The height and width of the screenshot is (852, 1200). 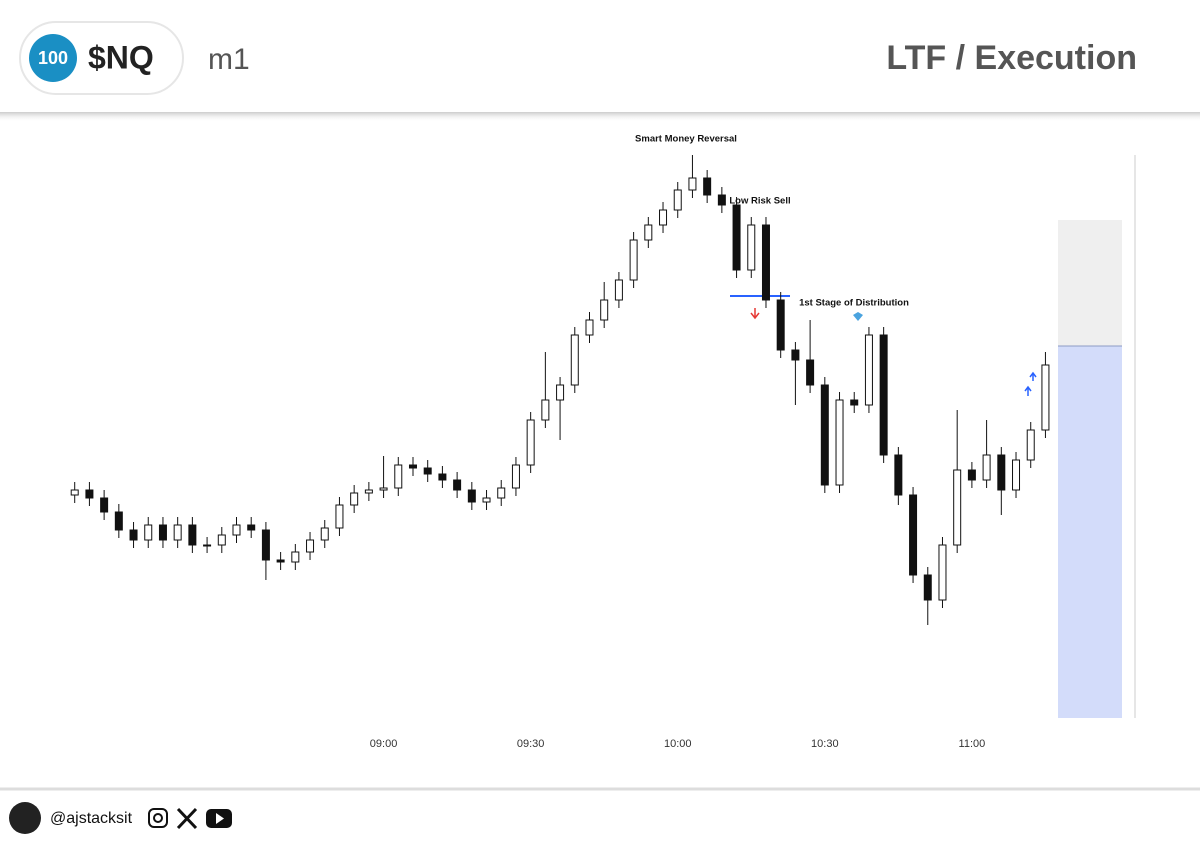 I want to click on youtube-play, so click(x=220, y=818).